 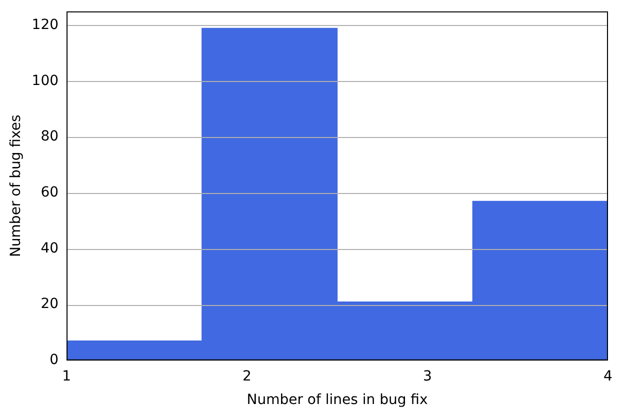 I want to click on x-tick-label: 3, so click(x=427, y=376).